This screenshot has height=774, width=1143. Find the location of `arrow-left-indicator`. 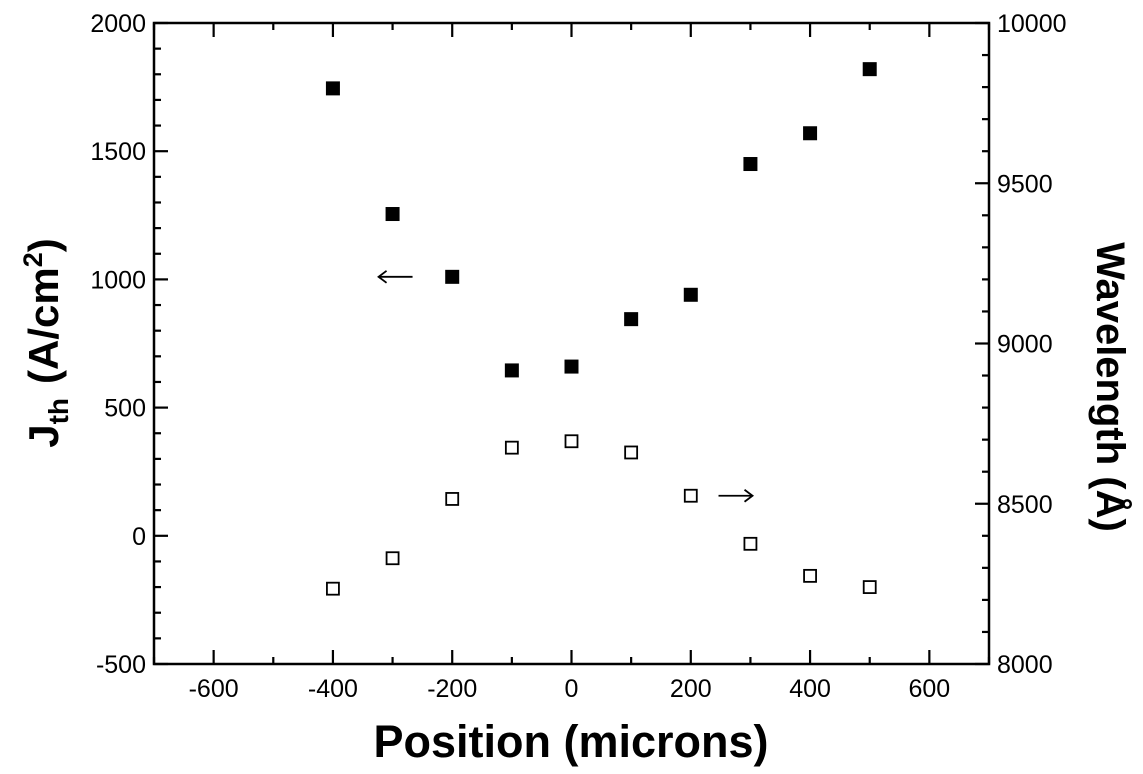

arrow-left-indicator is located at coordinates (395, 277).